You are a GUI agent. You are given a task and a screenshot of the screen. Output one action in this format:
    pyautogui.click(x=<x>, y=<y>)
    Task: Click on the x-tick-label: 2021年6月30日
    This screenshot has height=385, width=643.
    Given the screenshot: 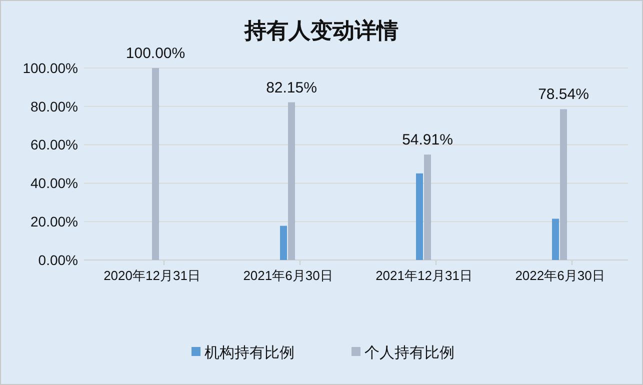 What is the action you would take?
    pyautogui.click(x=288, y=275)
    